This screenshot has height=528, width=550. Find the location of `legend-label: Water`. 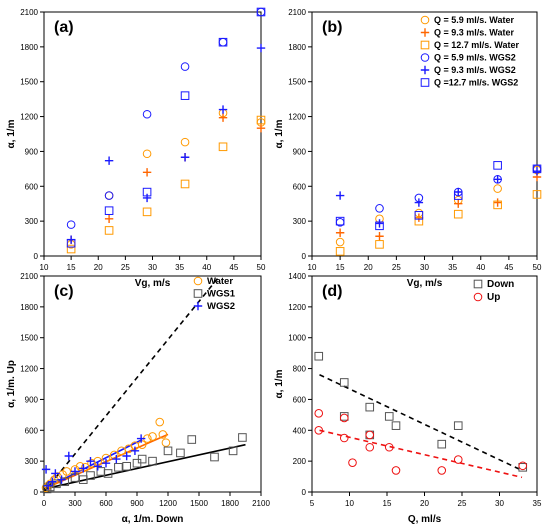

legend-label: Water is located at coordinates (220, 281).